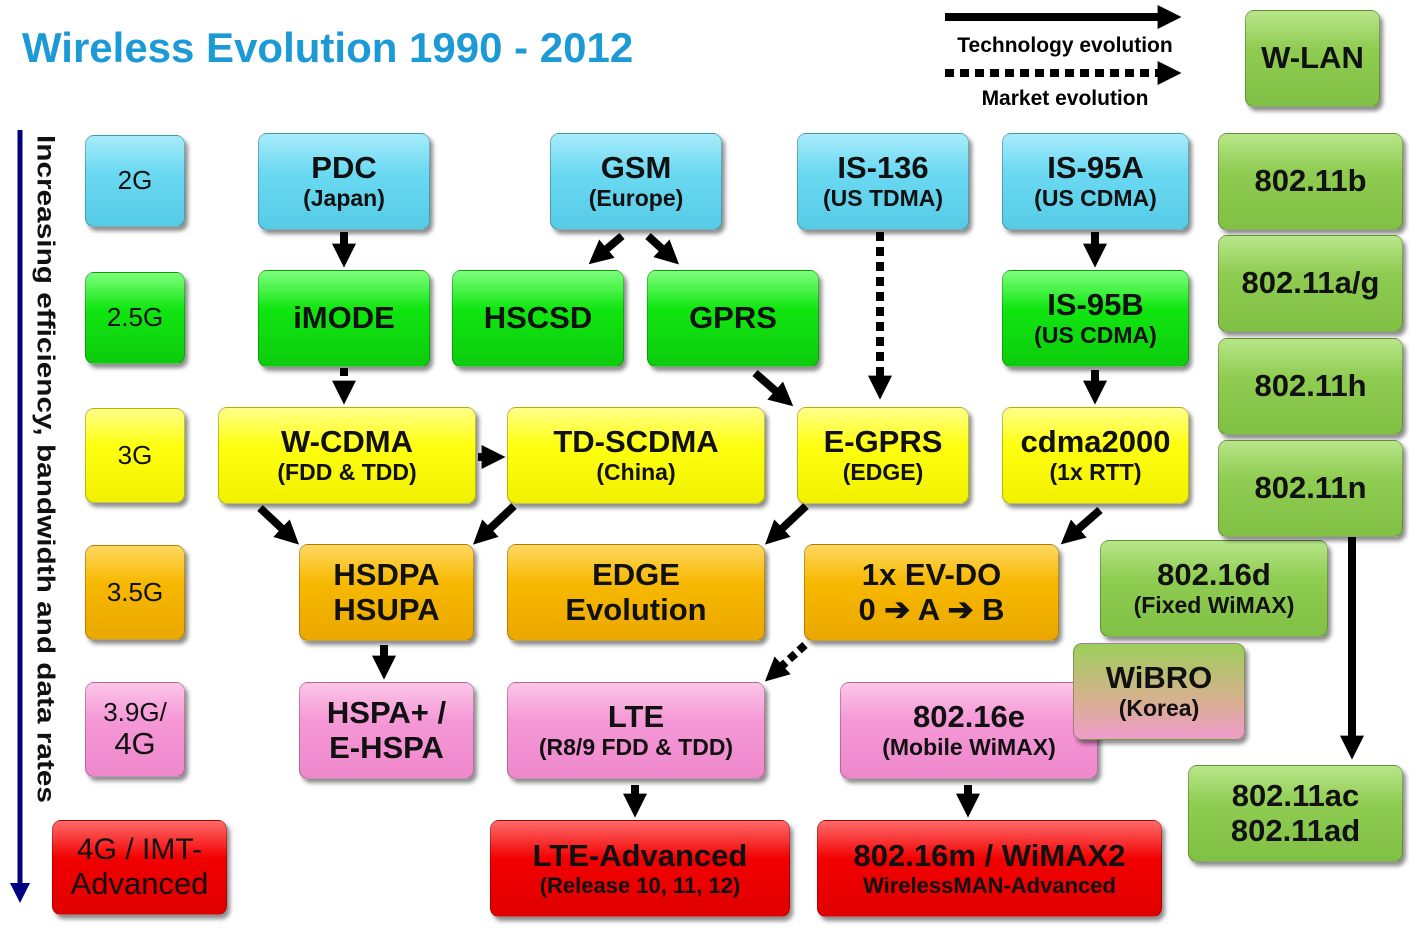 This screenshot has width=1409, height=932. I want to click on box-text: 2G, so click(135, 180).